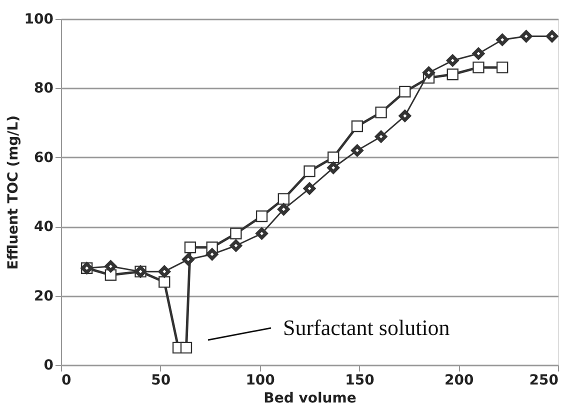 The width and height of the screenshot is (583, 410). I want to click on x-tick-label: 0, so click(67, 380).